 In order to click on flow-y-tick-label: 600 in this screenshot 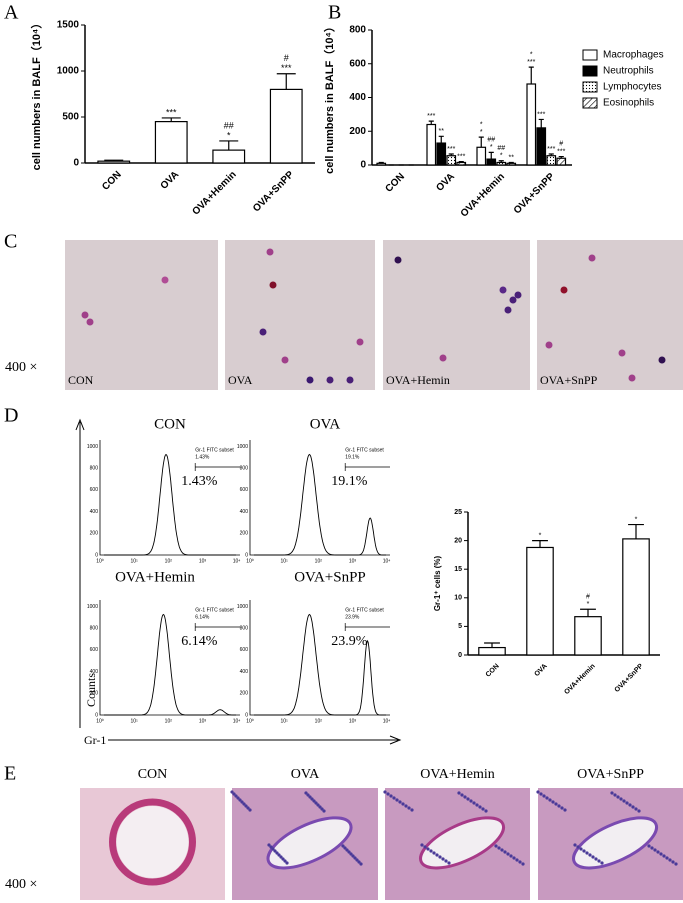, I will do `click(94, 650)`.